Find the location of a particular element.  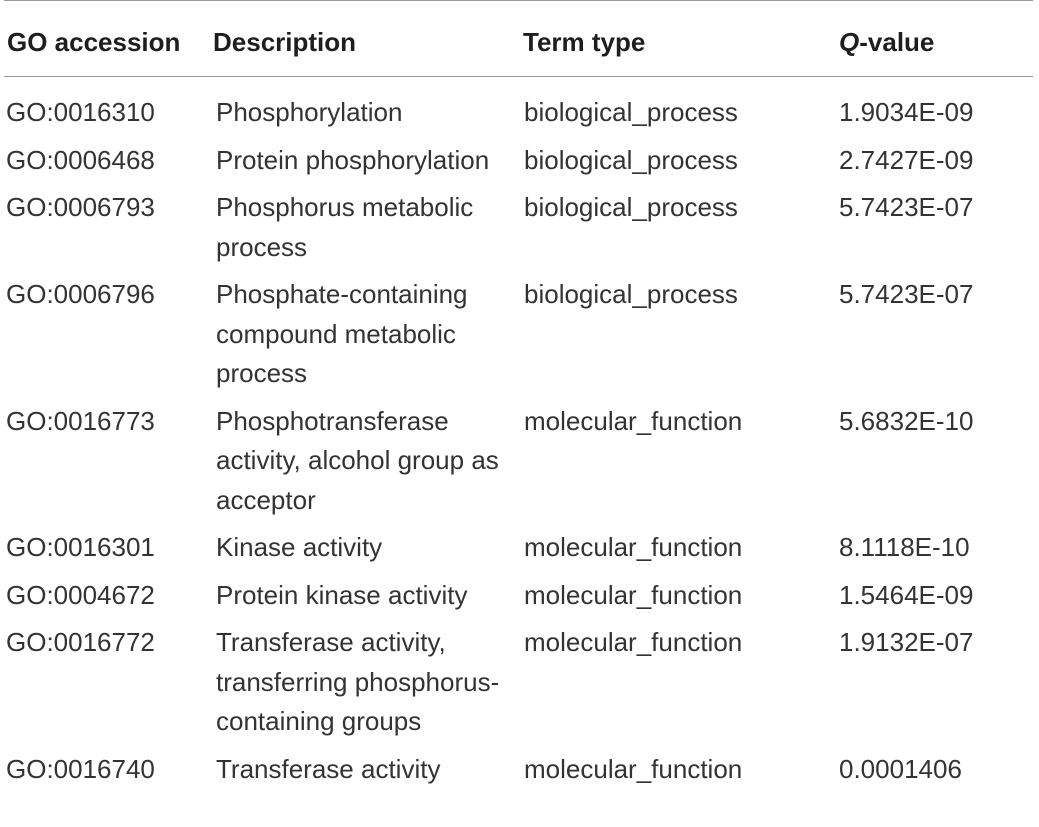

header-go-accession: GO accession is located at coordinates (94, 42).